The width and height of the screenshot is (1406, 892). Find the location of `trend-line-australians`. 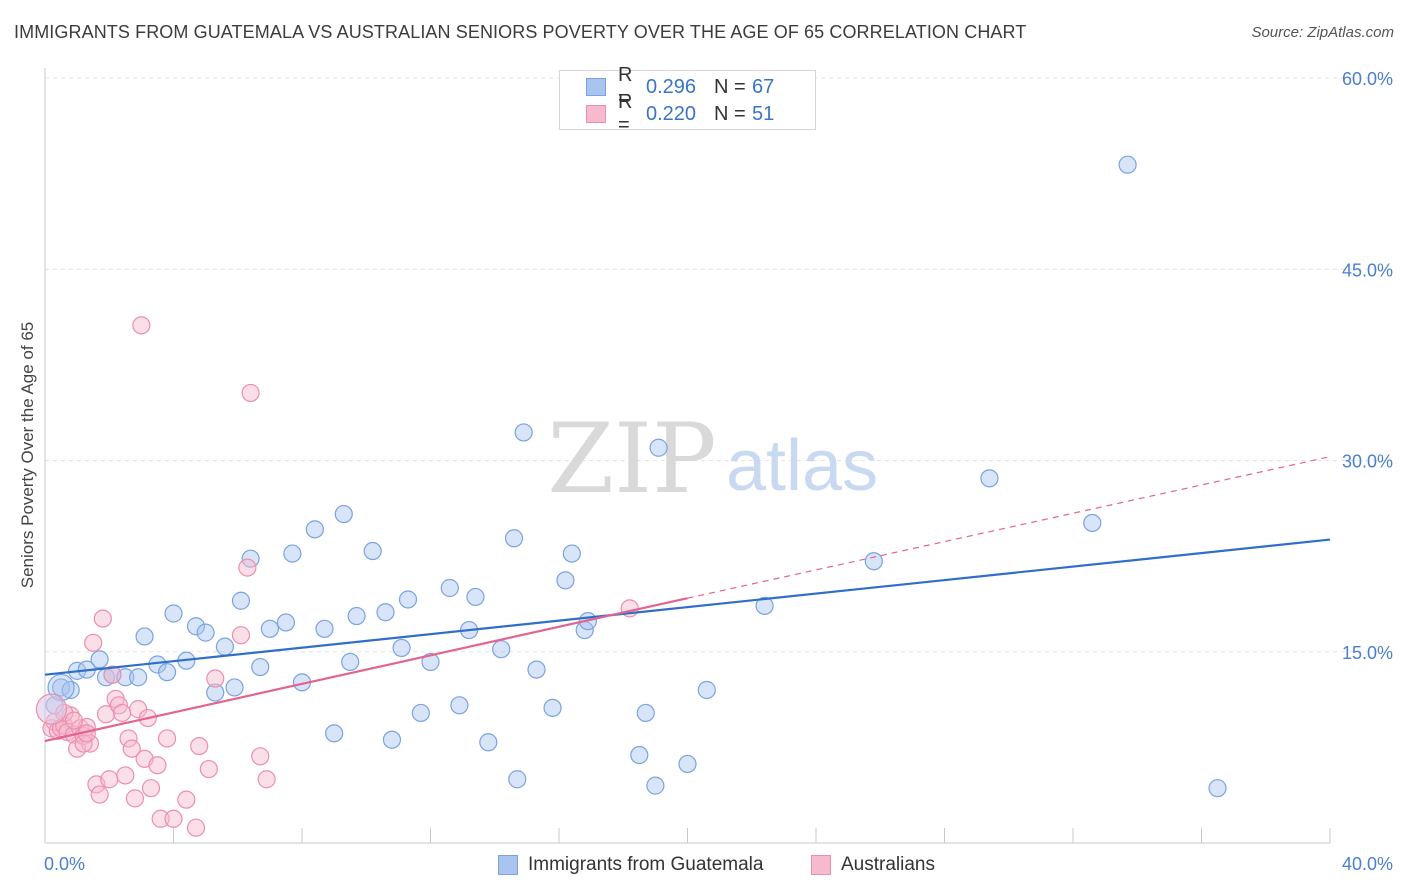

trend-line-australians is located at coordinates (366, 670).